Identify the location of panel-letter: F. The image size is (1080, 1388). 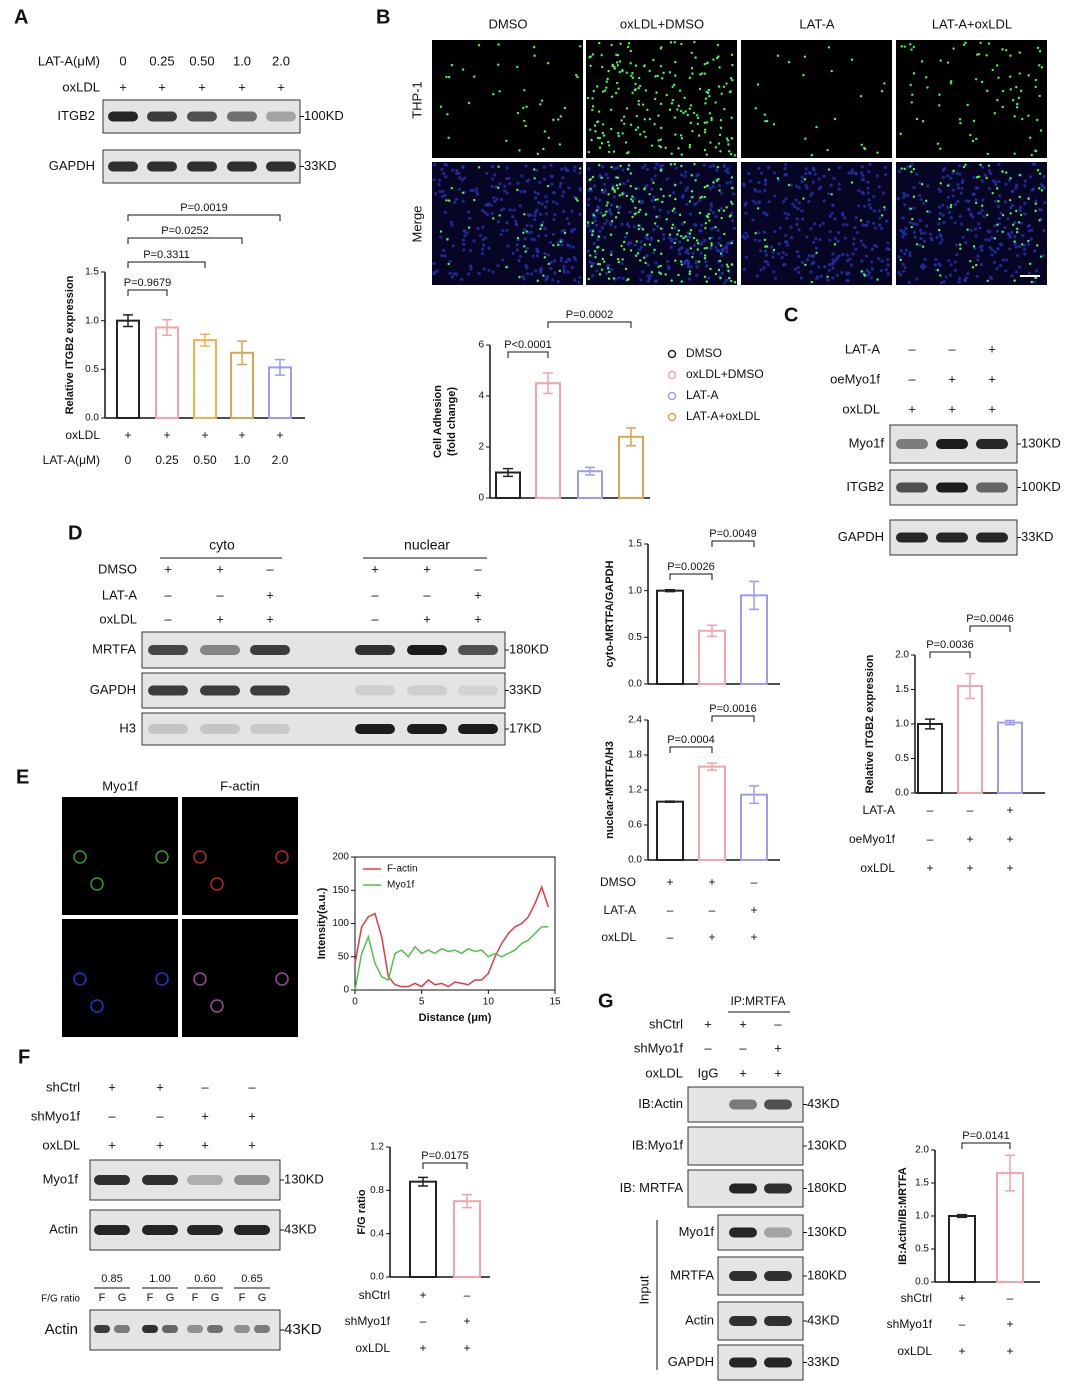
(24, 1057).